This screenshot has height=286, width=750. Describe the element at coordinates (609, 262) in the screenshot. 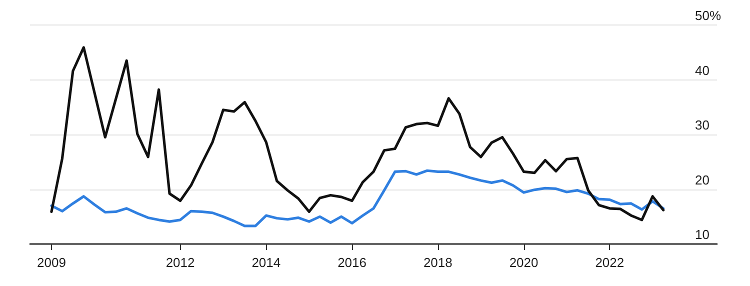

I see `x-tick-label: 2022` at that location.